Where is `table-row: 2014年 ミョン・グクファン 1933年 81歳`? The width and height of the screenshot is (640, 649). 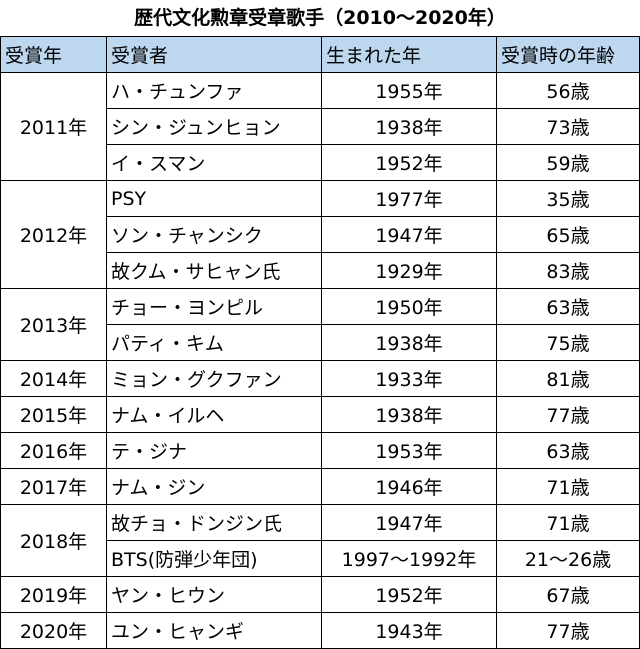 table-row: 2014年 ミョン・グクファン 1933年 81歳 is located at coordinates (320, 378).